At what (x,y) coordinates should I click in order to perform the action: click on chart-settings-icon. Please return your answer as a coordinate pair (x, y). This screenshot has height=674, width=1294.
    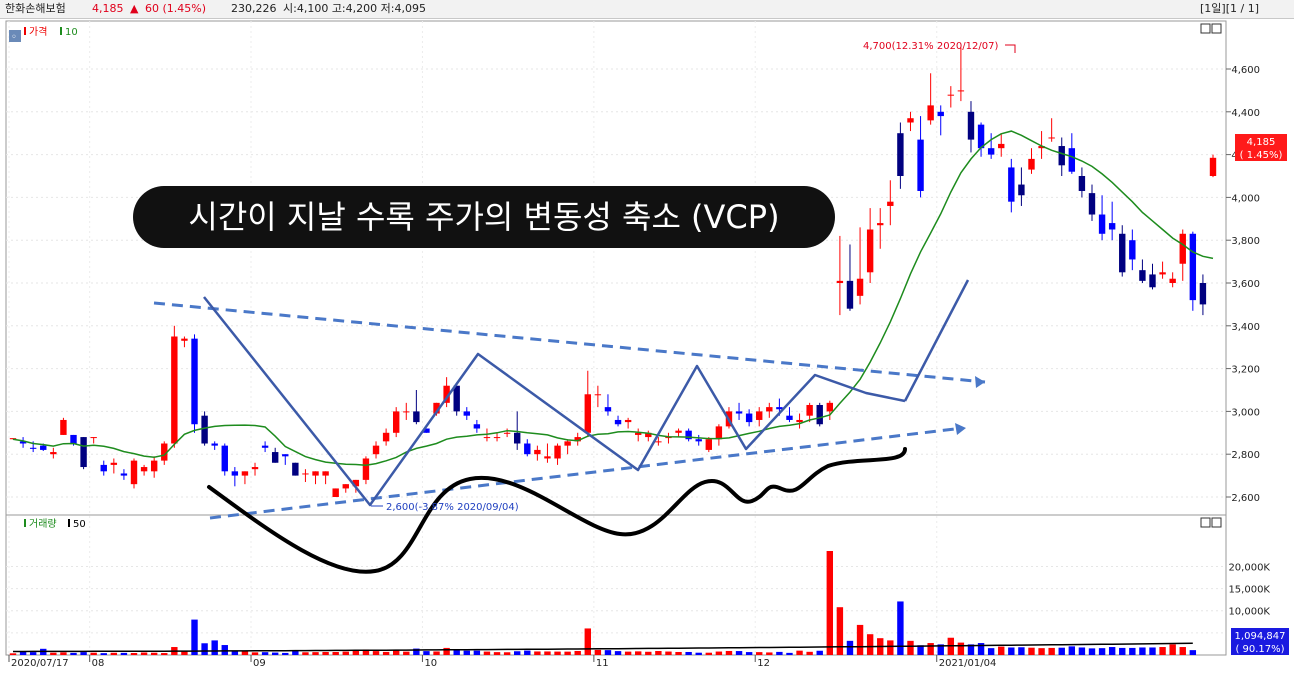
    Looking at the image, I should click on (15, 36).